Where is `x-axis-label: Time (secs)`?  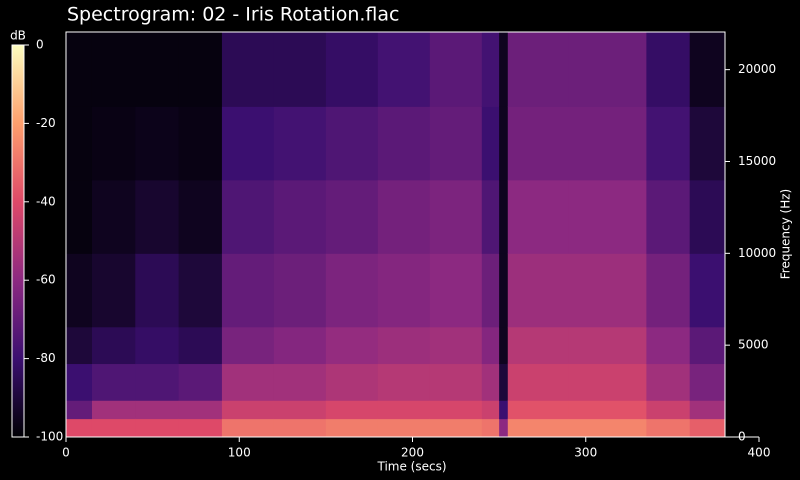 x-axis-label: Time (secs) is located at coordinates (411, 467).